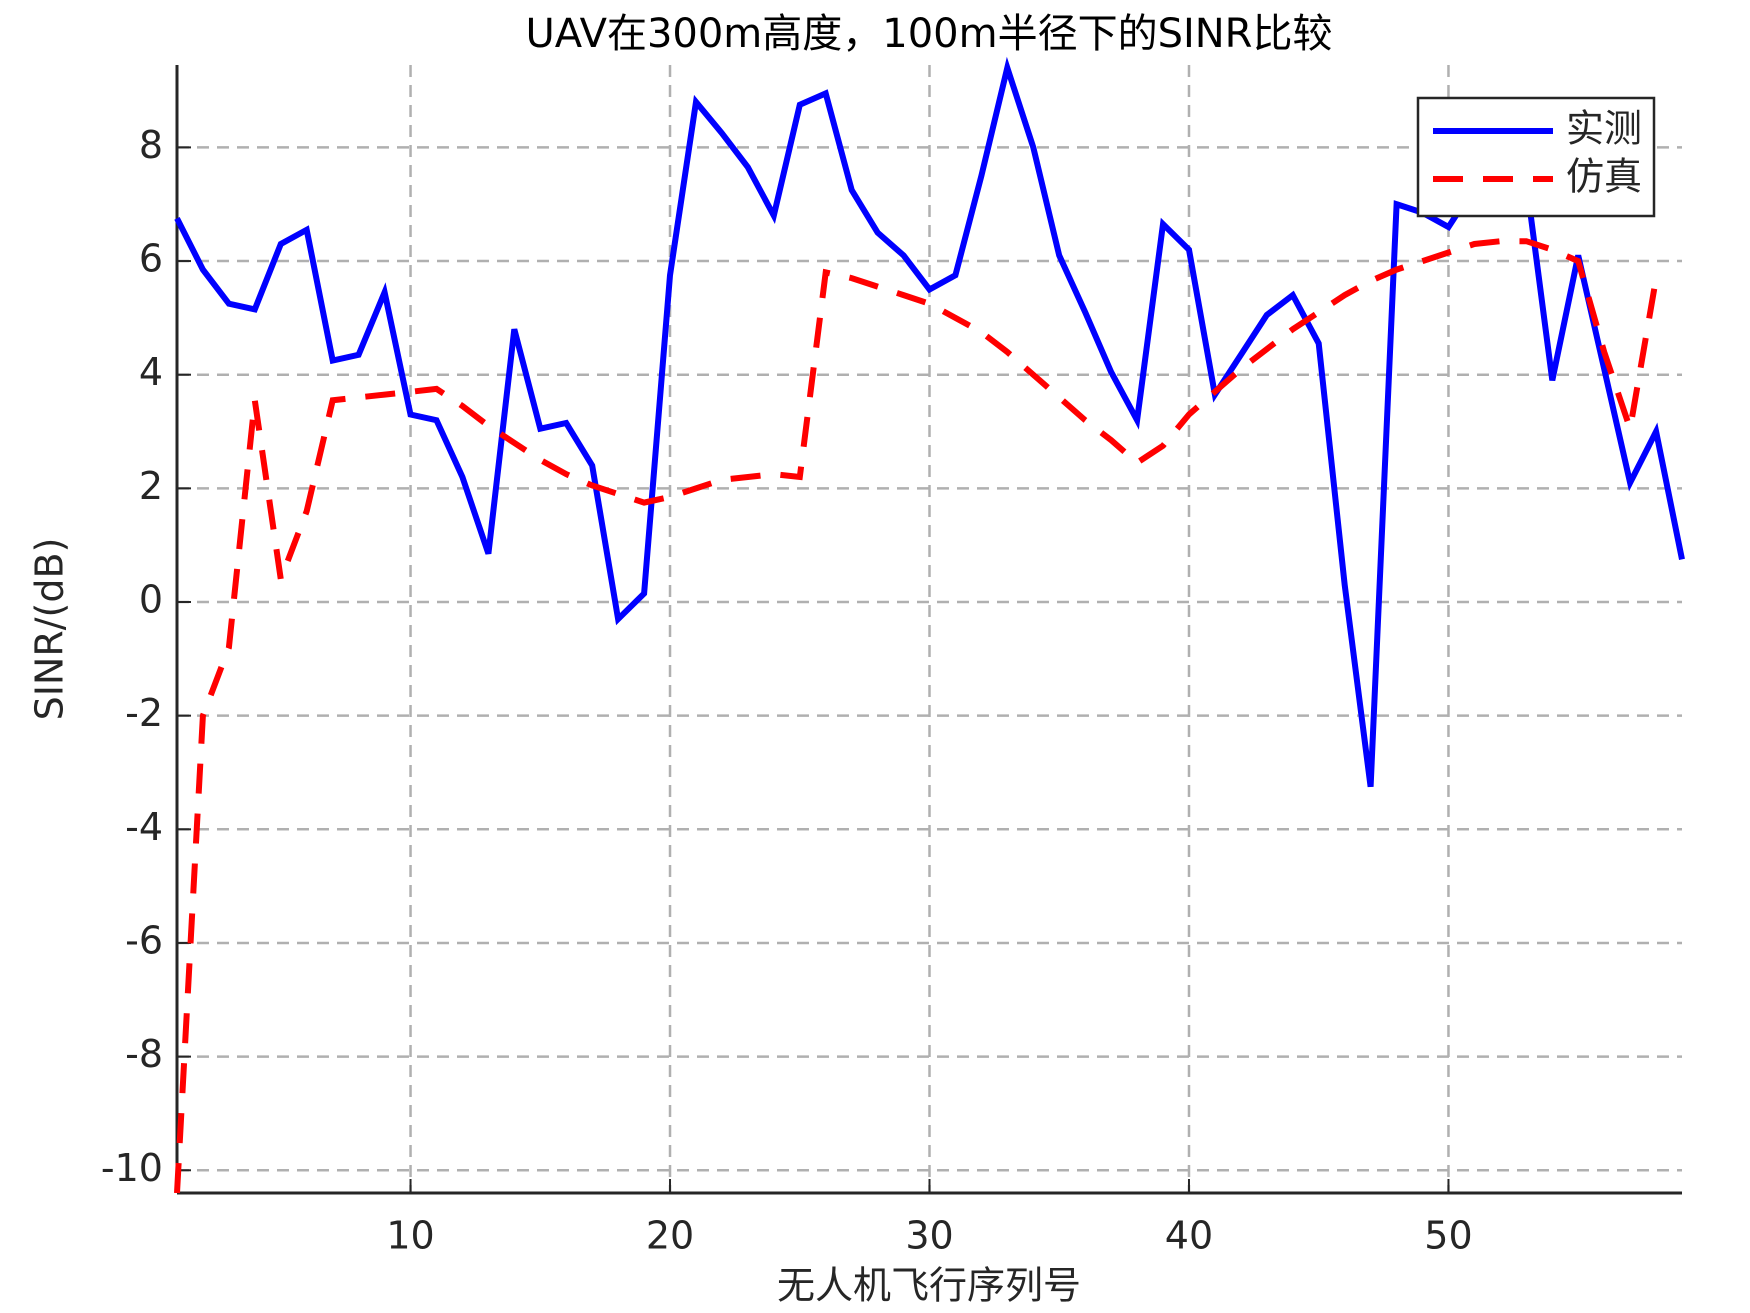  Describe the element at coordinates (929, 1236) in the screenshot. I see `x-tick-label: 30` at that location.